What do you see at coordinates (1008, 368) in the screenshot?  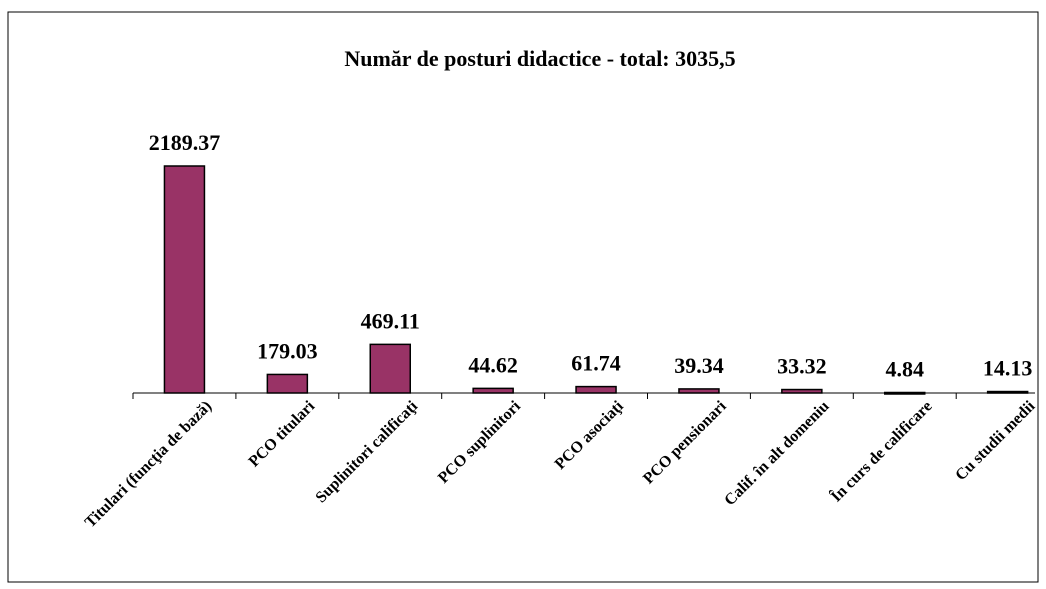 I see `data-label: 14.13` at bounding box center [1008, 368].